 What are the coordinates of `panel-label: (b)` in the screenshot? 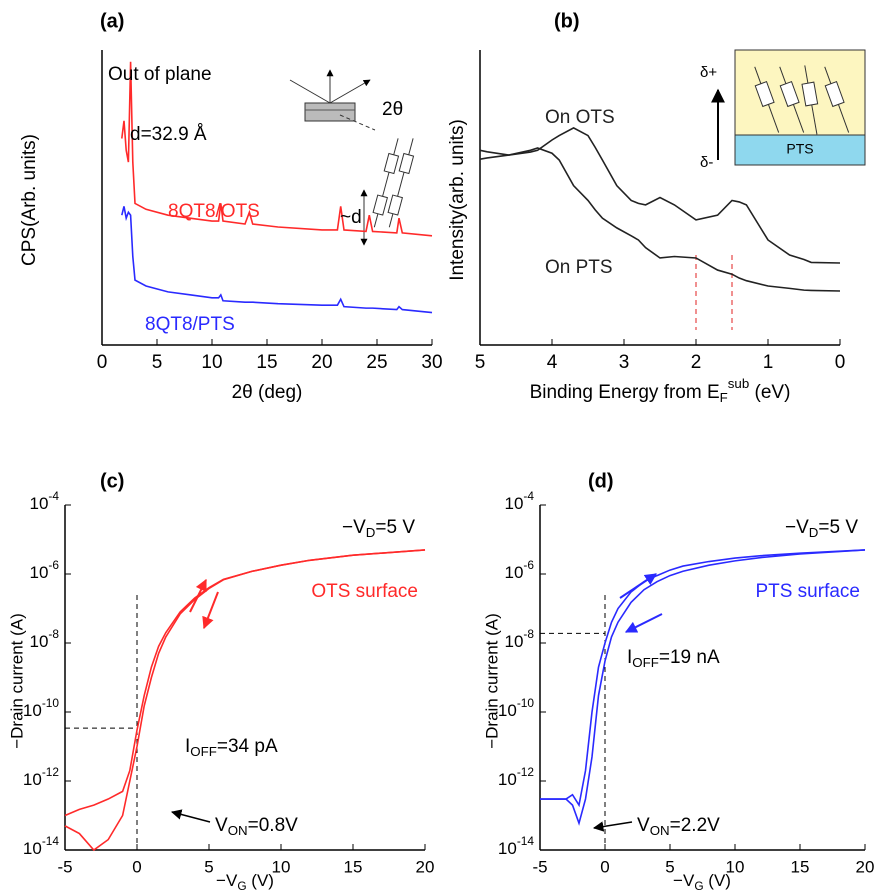 It's located at (567, 21).